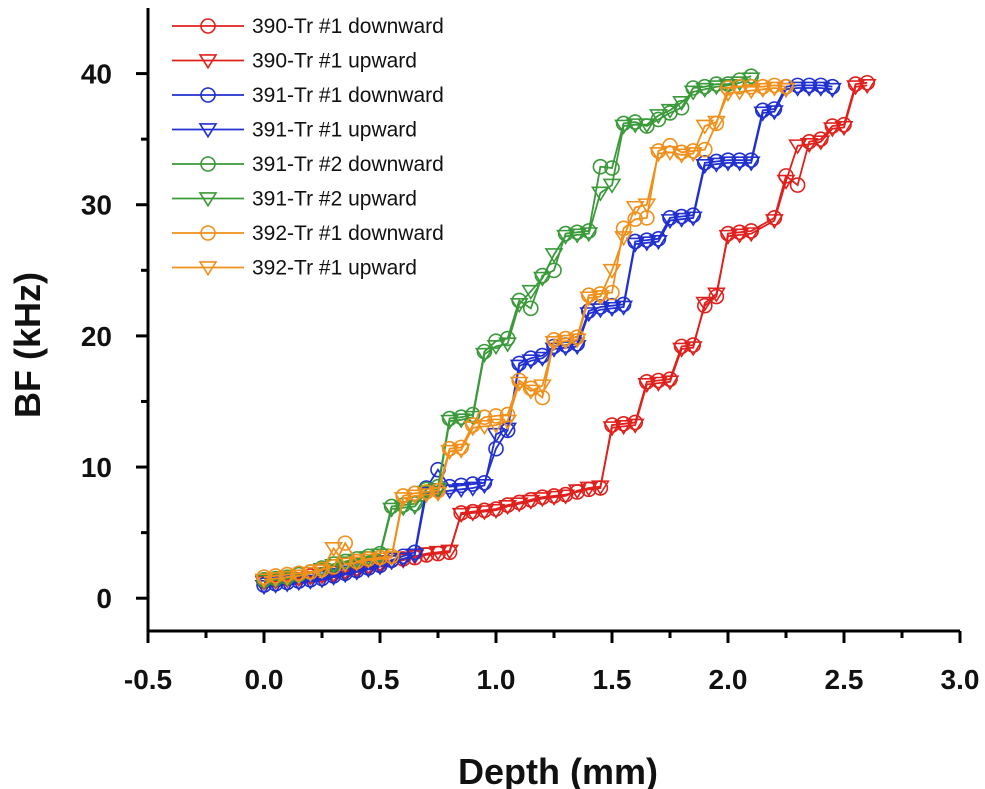 The image size is (985, 789). What do you see at coordinates (96, 205) in the screenshot?
I see `y-tick-label: 30` at bounding box center [96, 205].